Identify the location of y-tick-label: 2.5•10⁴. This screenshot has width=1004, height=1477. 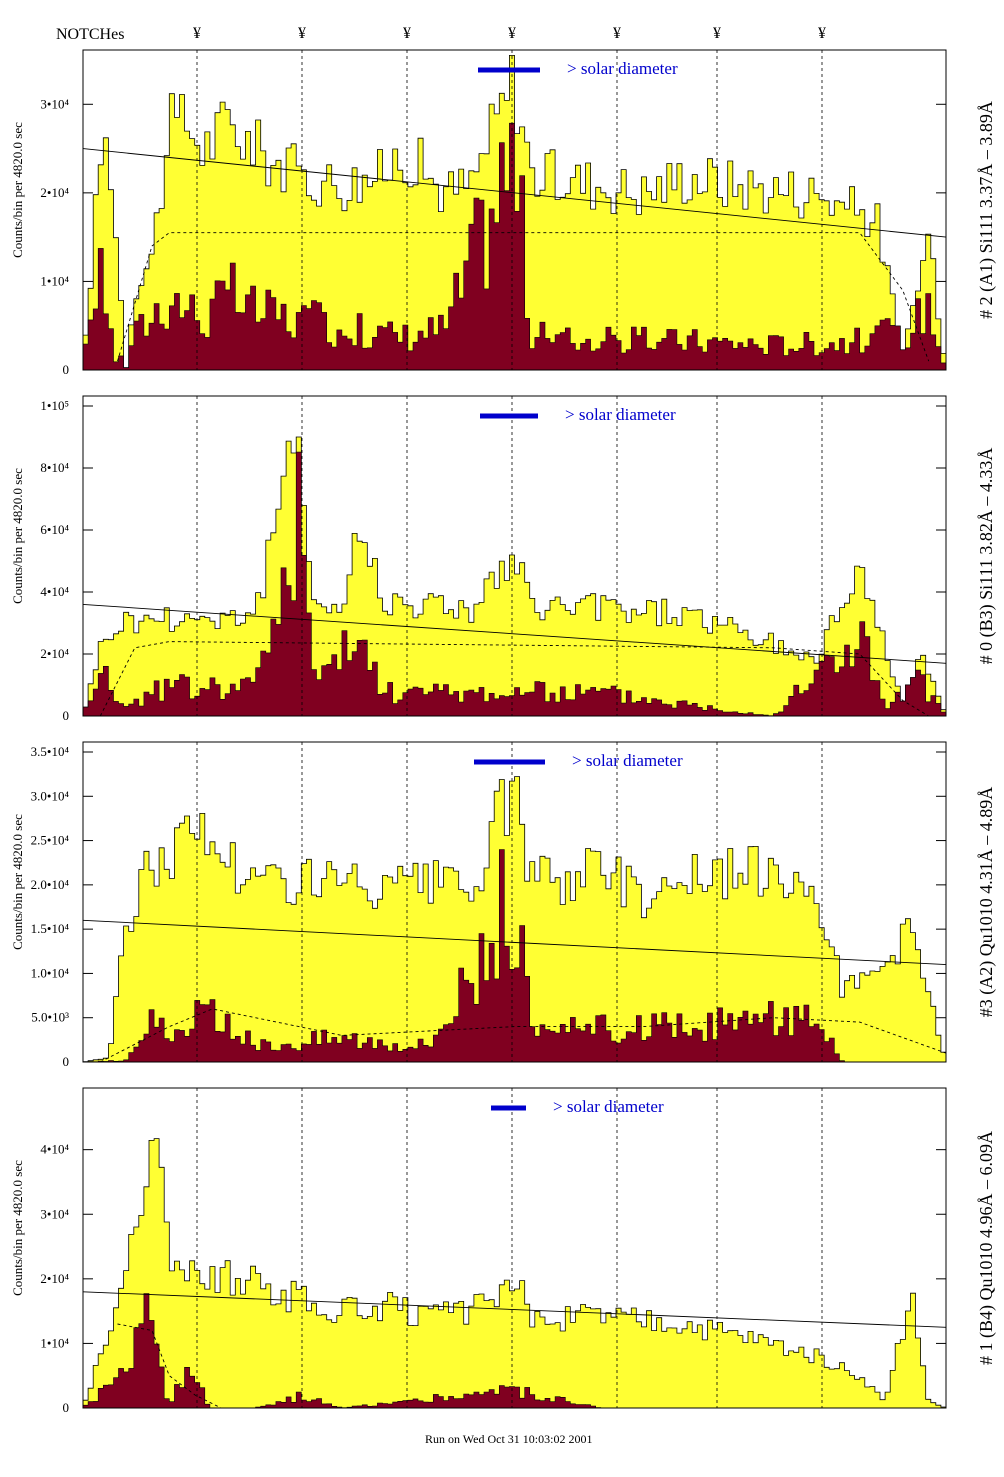
(50, 840).